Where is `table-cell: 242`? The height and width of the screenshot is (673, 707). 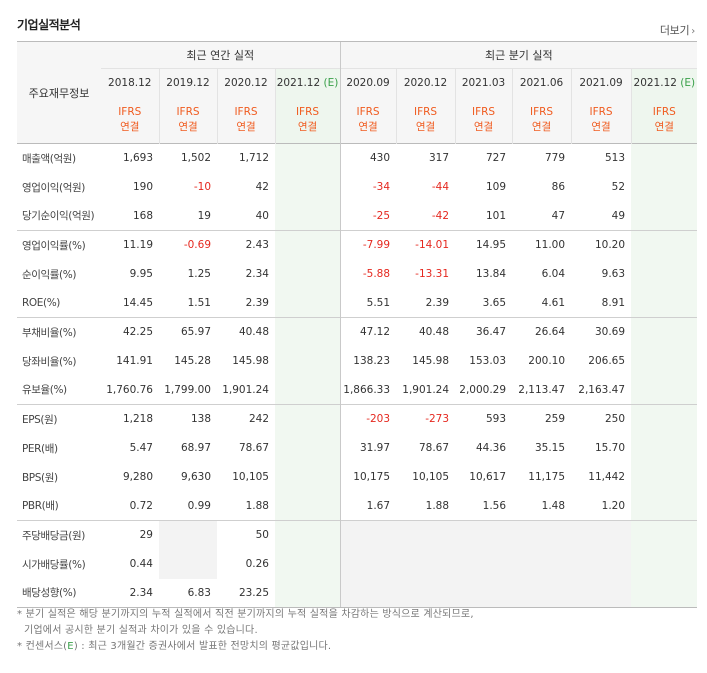
table-cell: 242 is located at coordinates (246, 419).